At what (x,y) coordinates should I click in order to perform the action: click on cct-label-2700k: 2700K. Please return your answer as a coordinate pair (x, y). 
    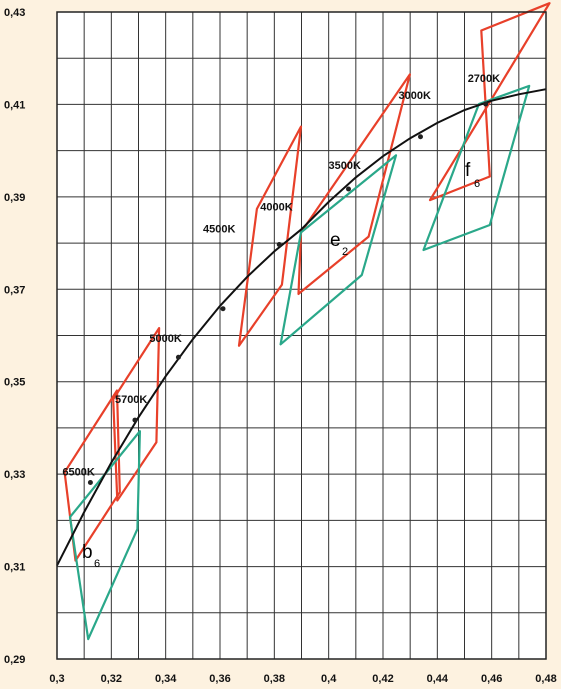
    Looking at the image, I should click on (484, 79).